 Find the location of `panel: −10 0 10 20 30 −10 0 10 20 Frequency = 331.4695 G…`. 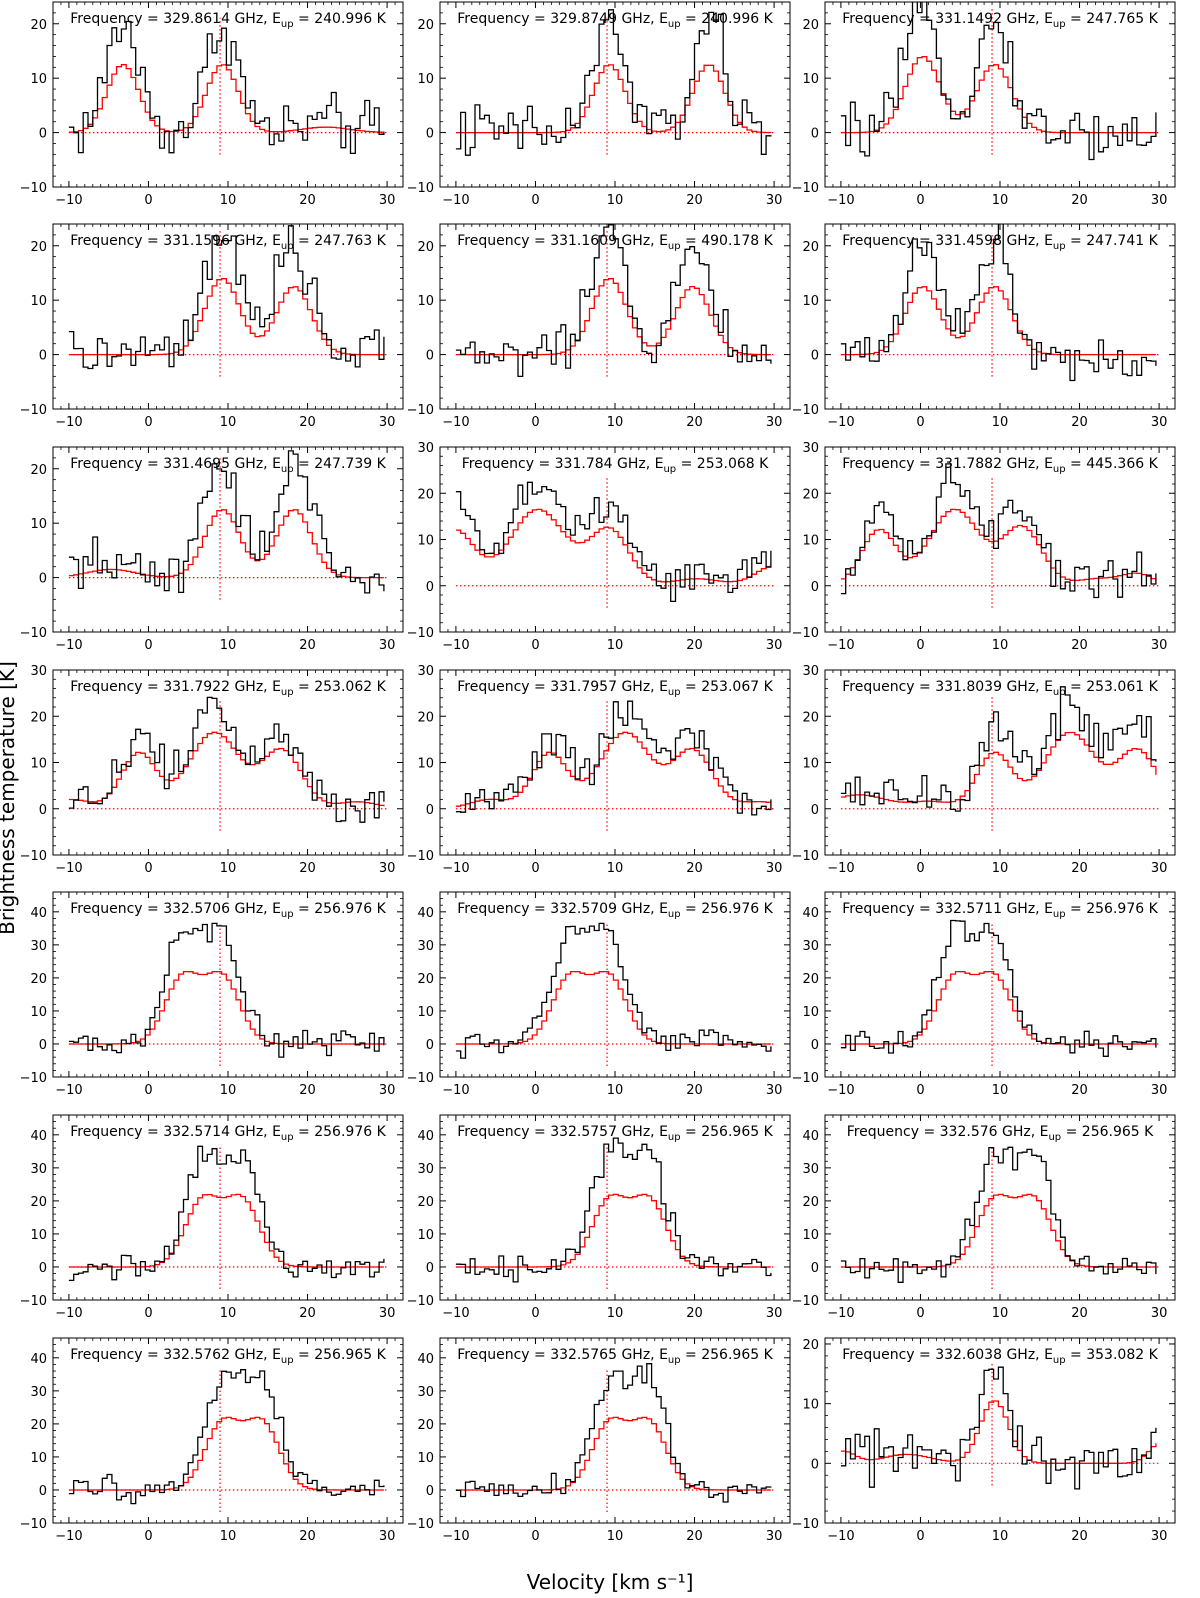

panel: −10 0 10 20 30 −10 0 10 20 Frequency = 331.4695 G… is located at coordinates (212, 549).